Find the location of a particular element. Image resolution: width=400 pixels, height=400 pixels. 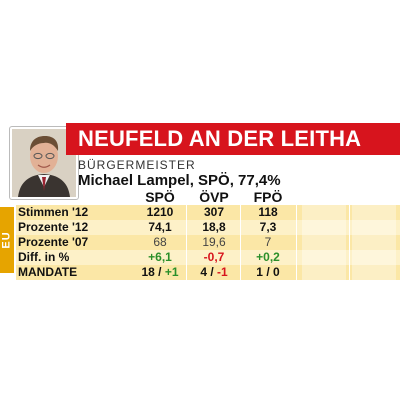

office-subtitle: BÜRGERMEISTER is located at coordinates (137, 165).